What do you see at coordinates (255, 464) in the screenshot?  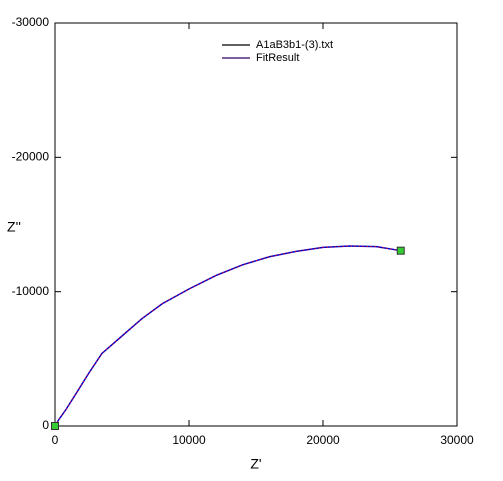 I see `x-axis-title: Z'` at bounding box center [255, 464].